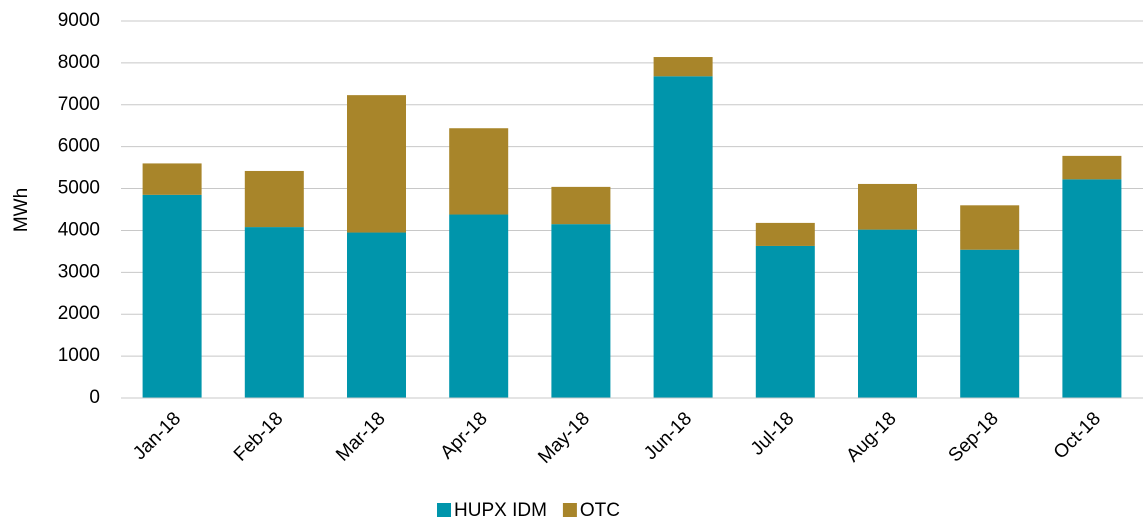 The height and width of the screenshot is (522, 1143). I want to click on x-tick-label: Jun-18, so click(668, 436).